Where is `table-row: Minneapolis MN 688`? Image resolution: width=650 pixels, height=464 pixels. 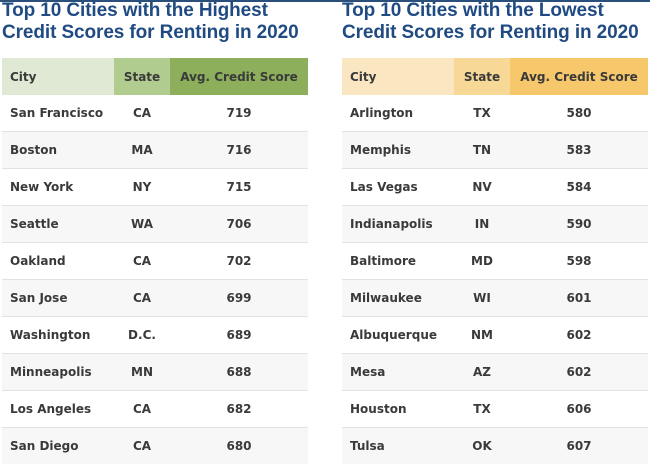
table-row: Minneapolis MN 688 is located at coordinates (155, 372).